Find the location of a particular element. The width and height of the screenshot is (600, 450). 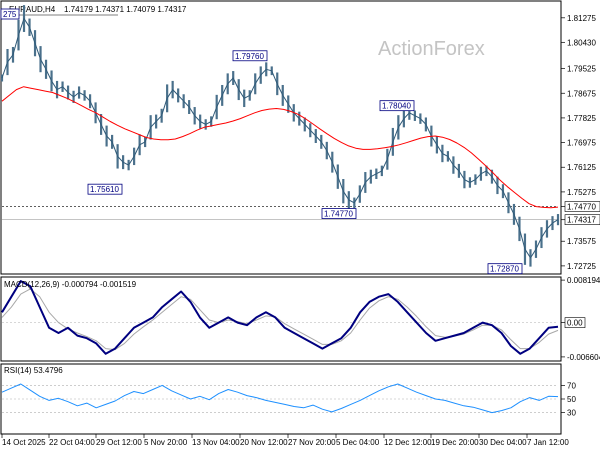

price-y-tick-label: 1.81275 is located at coordinates (581, 18).